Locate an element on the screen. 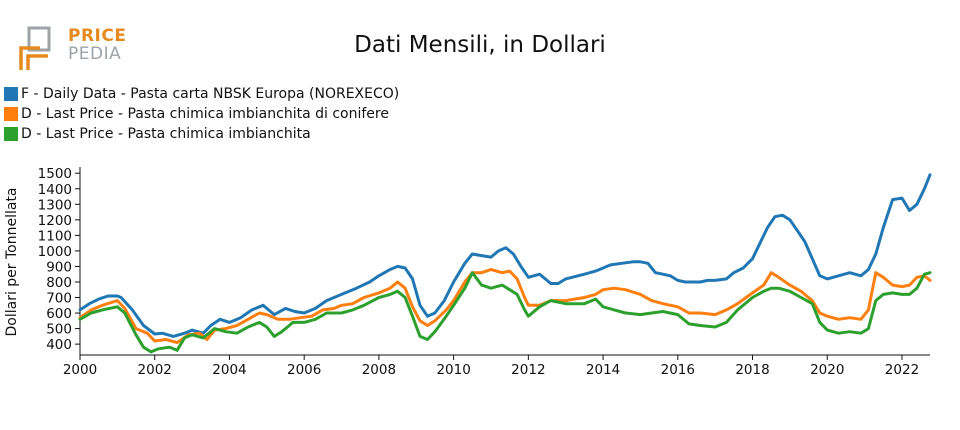 This screenshot has width=960, height=430. y-tick-label: 1400 is located at coordinates (55, 190).